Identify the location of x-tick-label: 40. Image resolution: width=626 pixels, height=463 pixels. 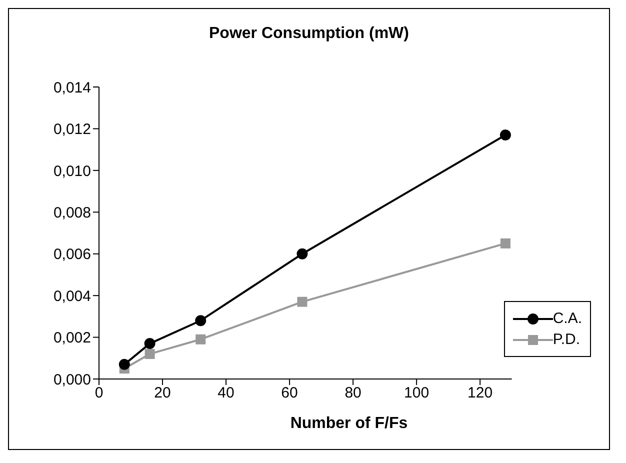
(226, 393).